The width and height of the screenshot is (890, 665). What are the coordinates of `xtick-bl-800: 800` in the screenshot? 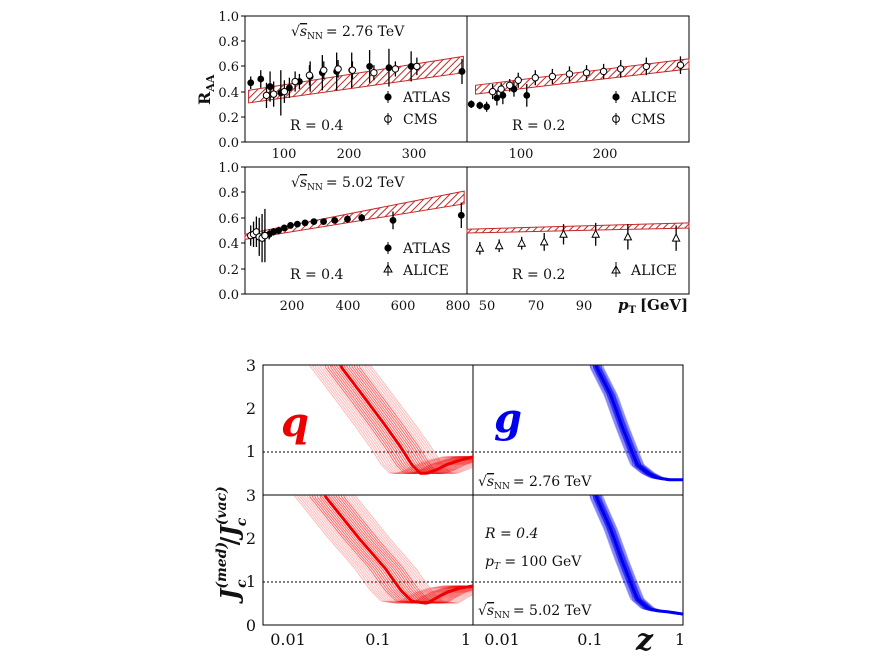 It's located at (458, 306).